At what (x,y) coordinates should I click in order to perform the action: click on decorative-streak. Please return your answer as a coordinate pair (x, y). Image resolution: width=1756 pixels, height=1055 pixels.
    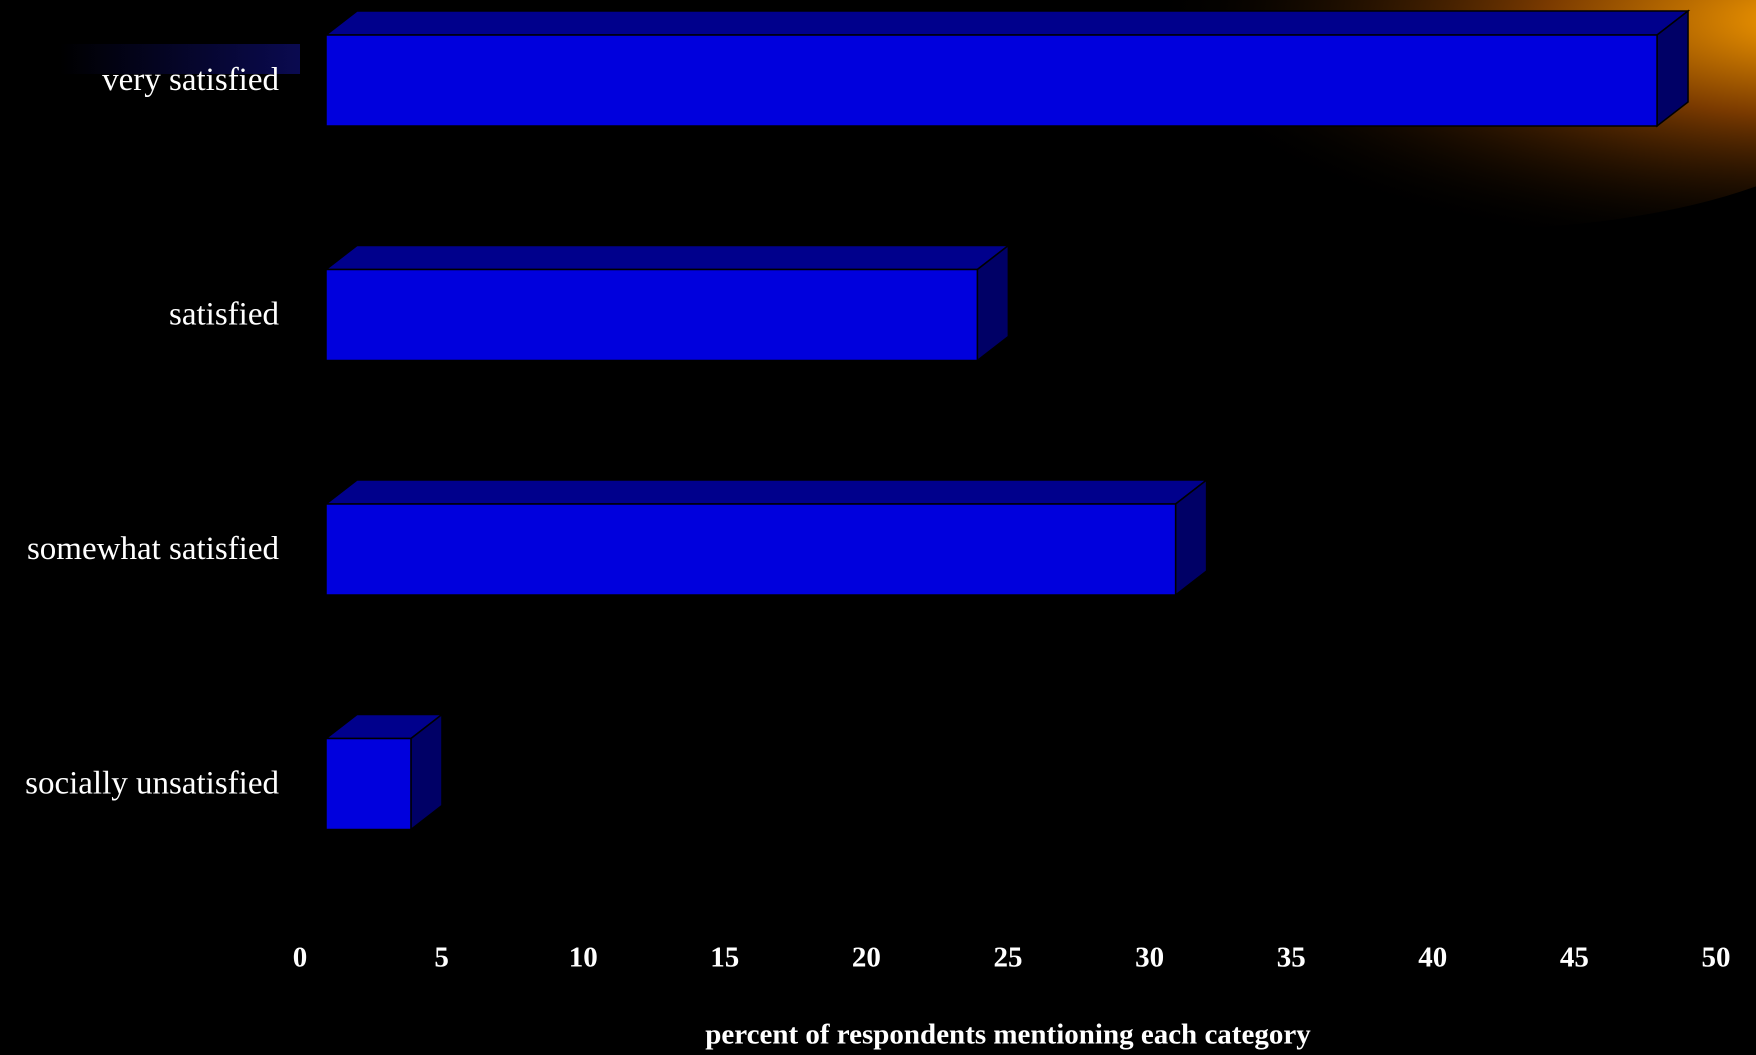
    Looking at the image, I should click on (180, 59).